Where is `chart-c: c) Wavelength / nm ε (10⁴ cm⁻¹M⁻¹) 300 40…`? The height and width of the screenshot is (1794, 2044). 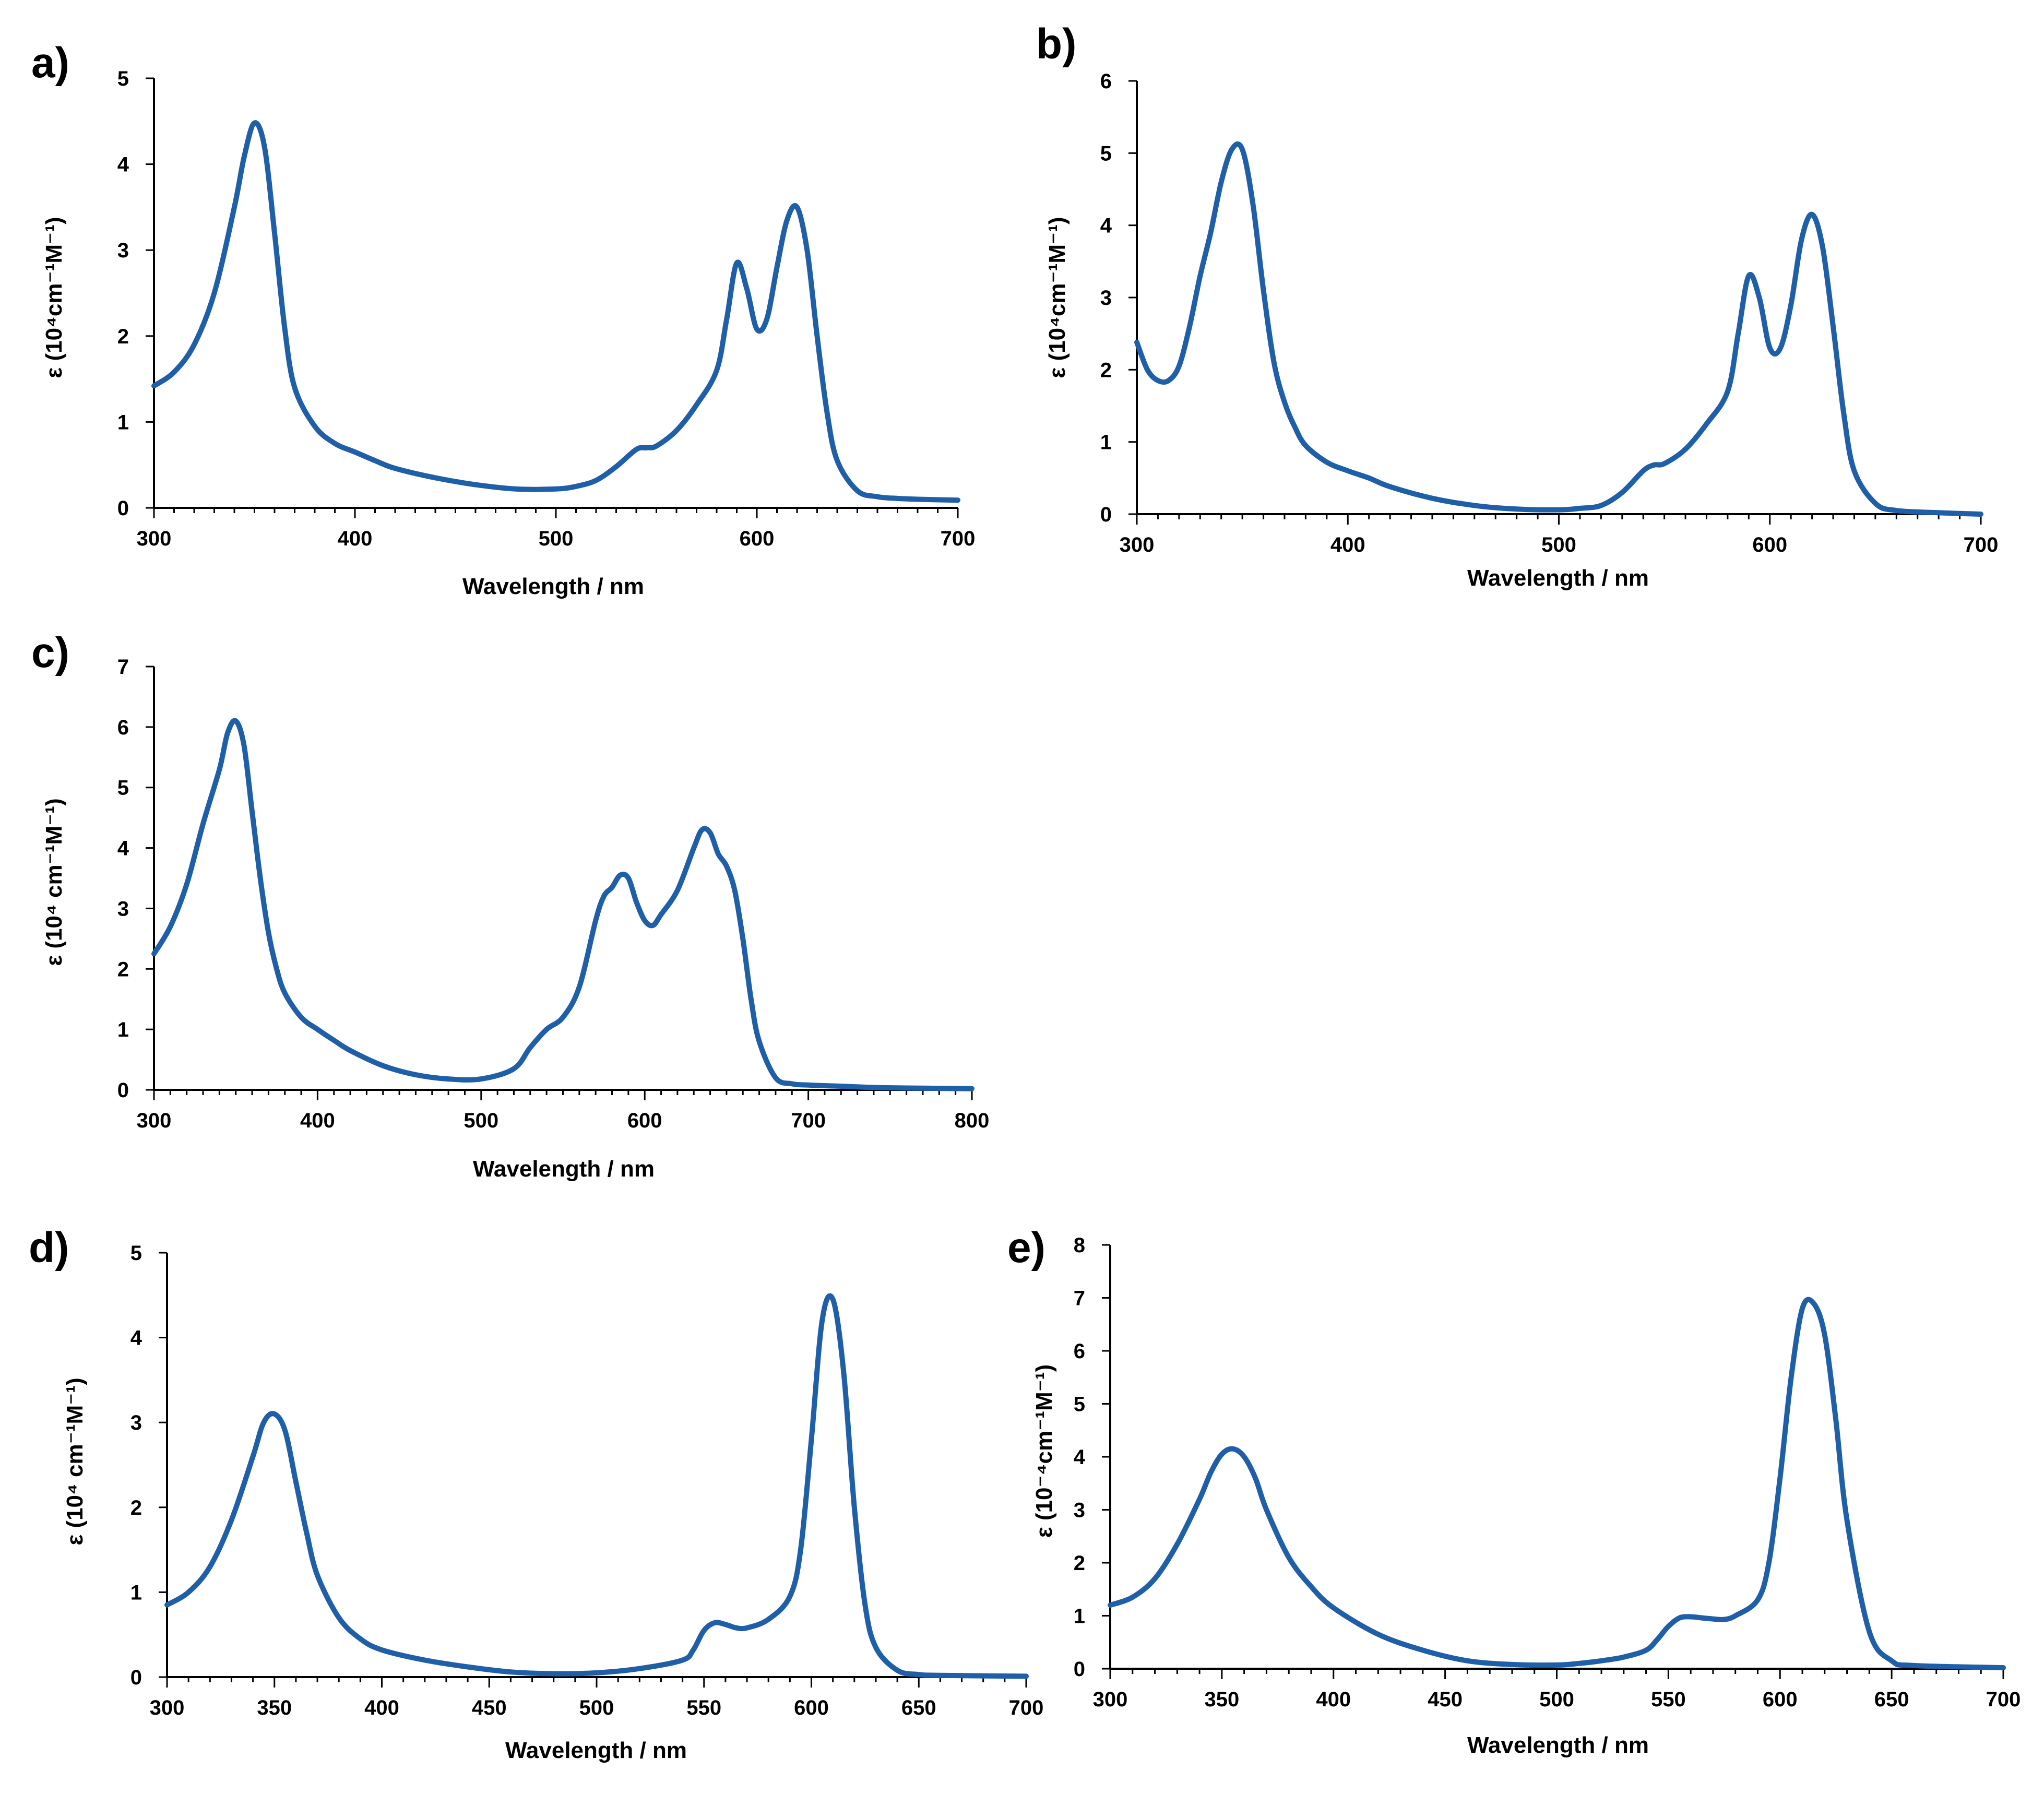
chart-c: c) Wavelength / nm ε (10⁴ cm⁻¹M⁻¹) 300 40… is located at coordinates (510, 905).